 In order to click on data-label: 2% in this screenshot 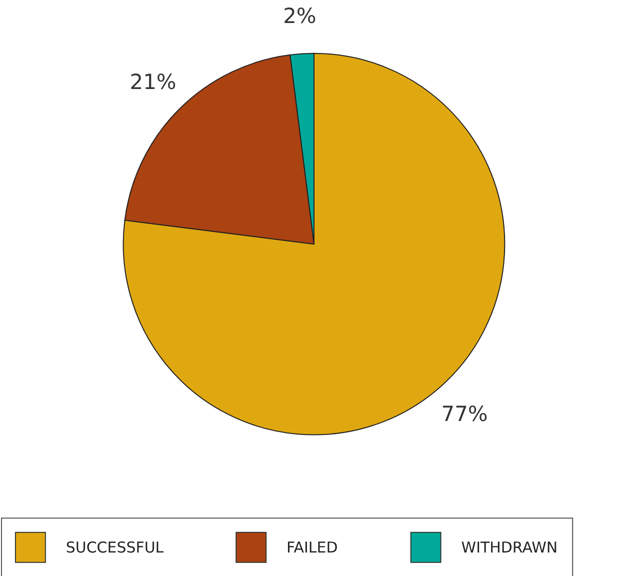, I will do `click(299, 16)`.